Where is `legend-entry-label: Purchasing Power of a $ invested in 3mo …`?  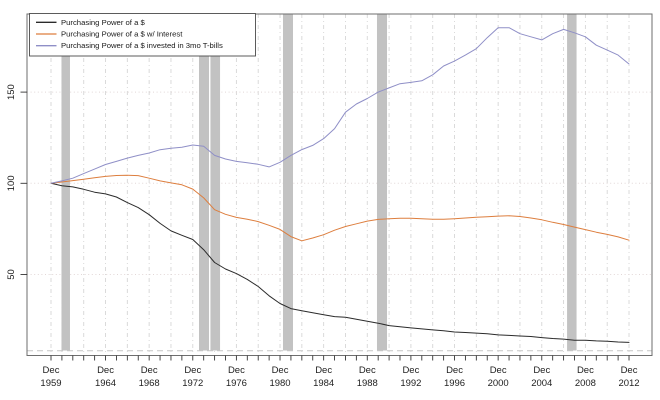 legend-entry-label: Purchasing Power of a $ invested in 3mo … is located at coordinates (142, 45).